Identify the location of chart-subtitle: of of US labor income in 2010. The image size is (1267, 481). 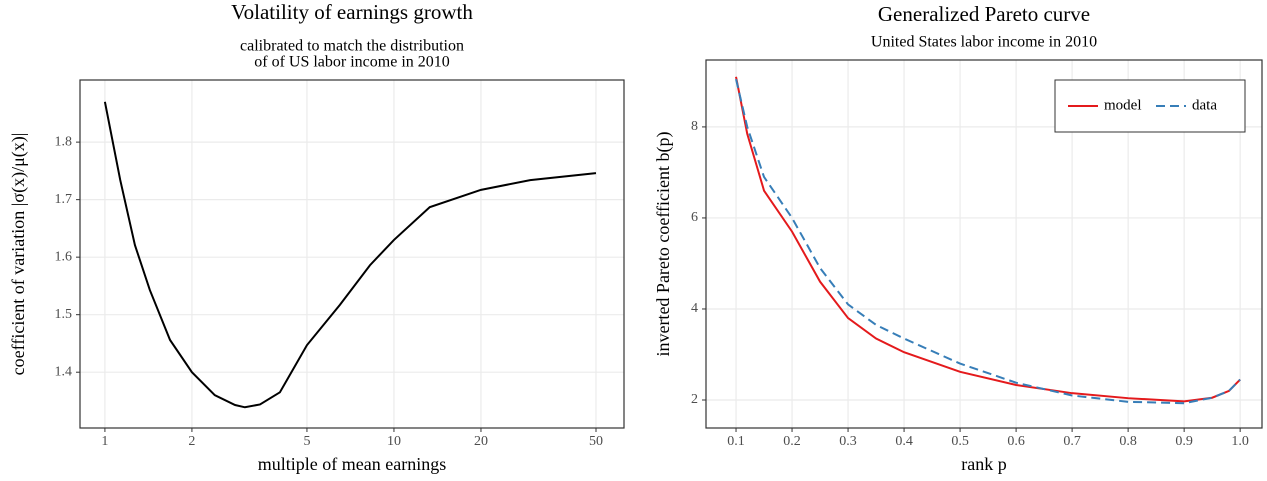
(352, 62).